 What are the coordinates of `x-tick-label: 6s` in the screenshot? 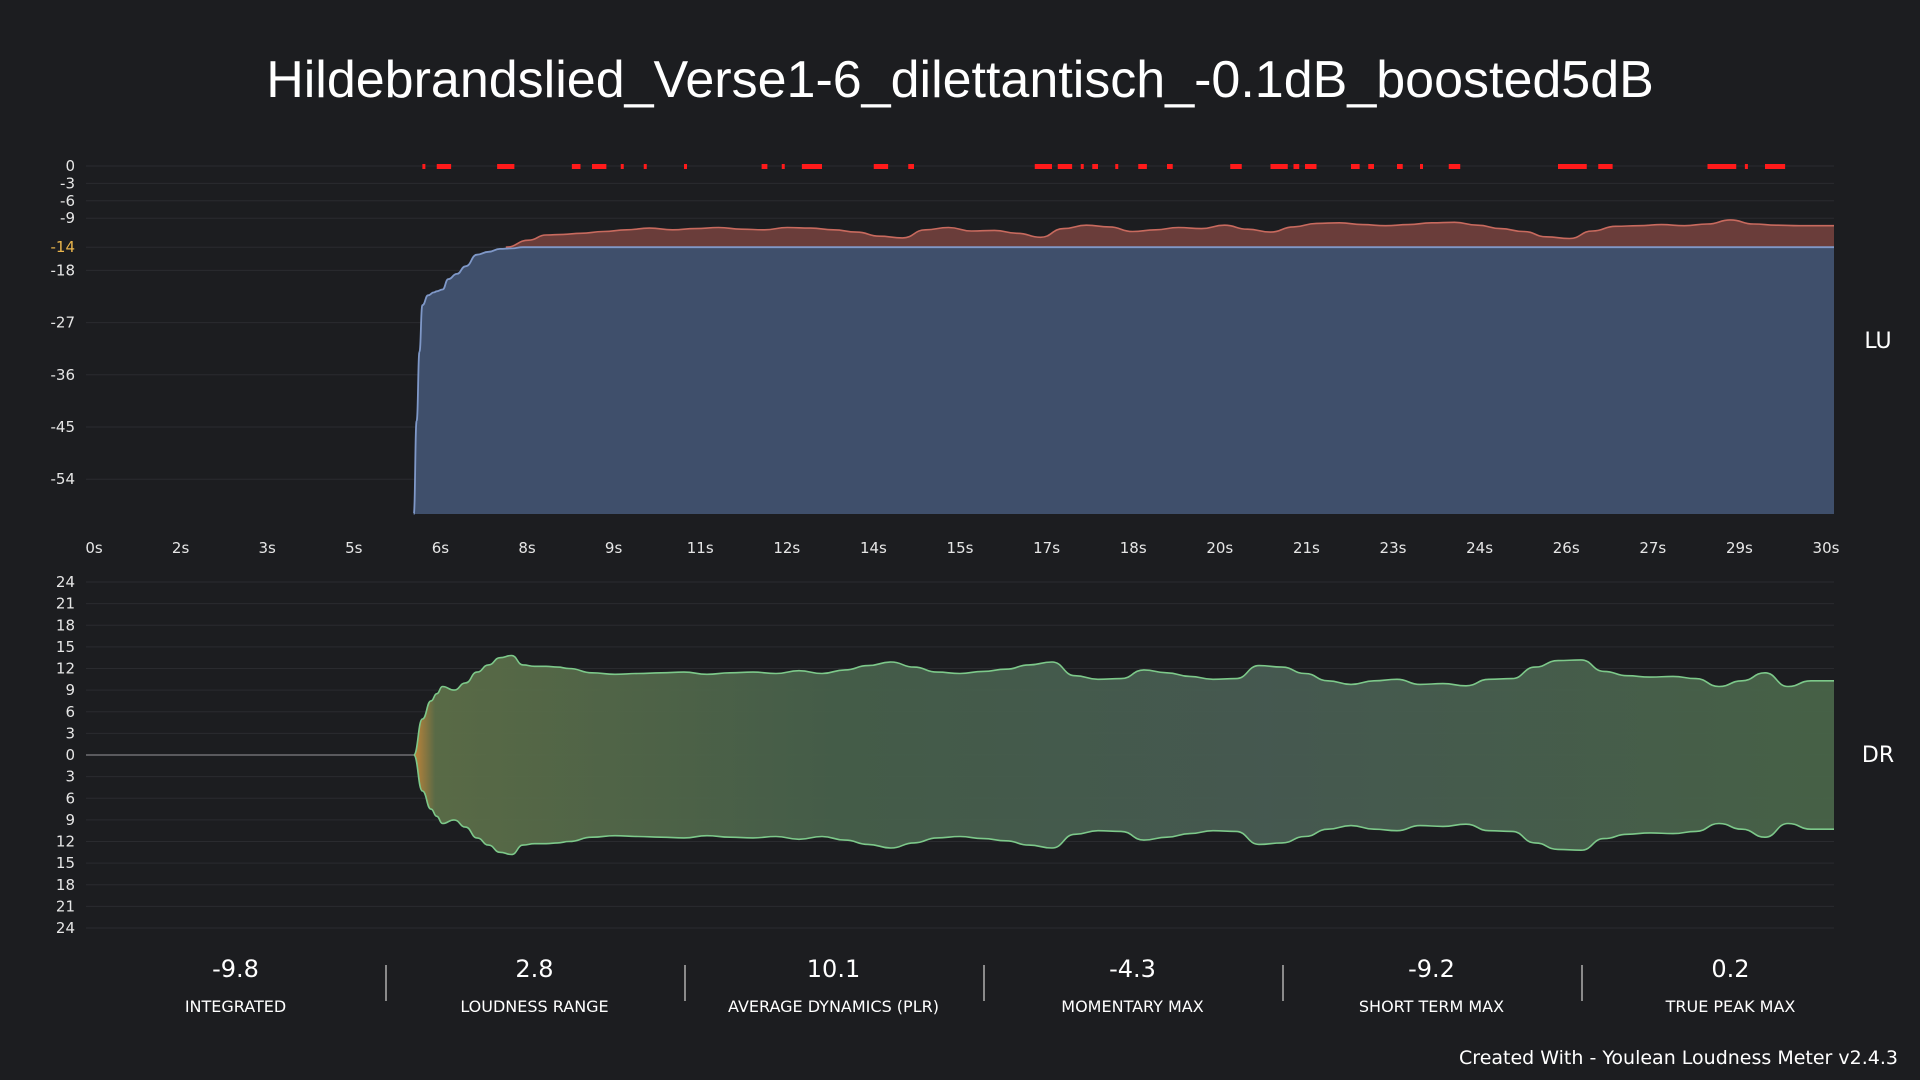 It's located at (441, 548).